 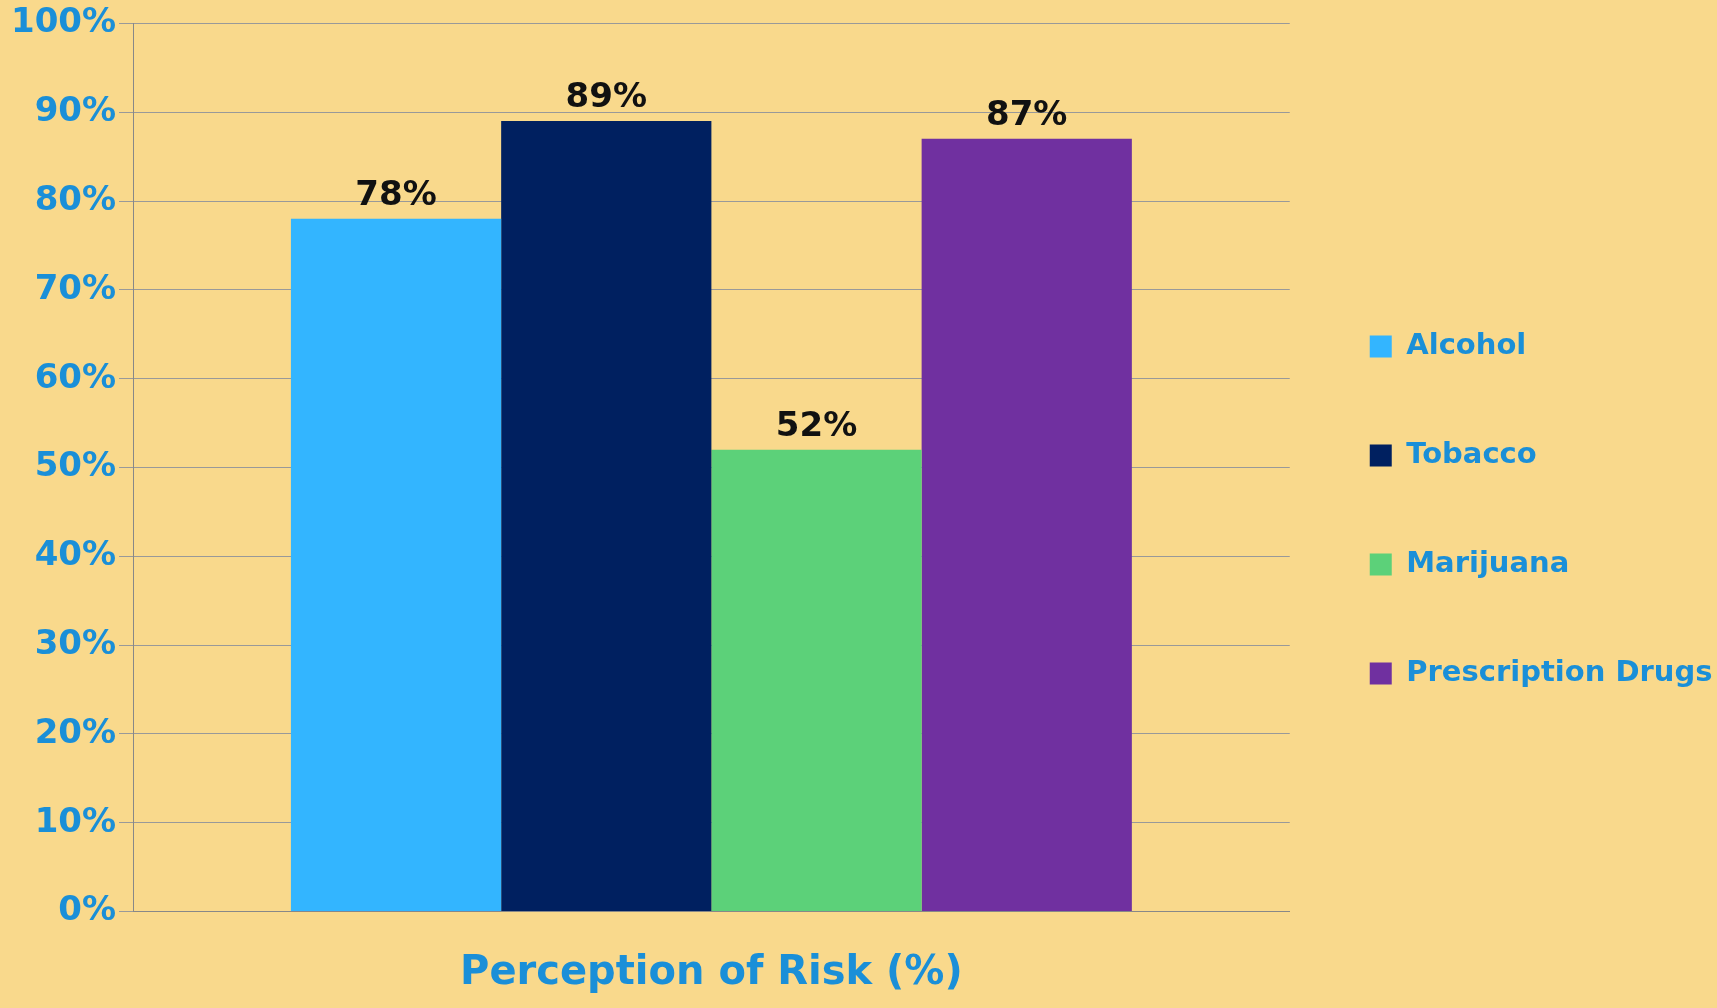 What do you see at coordinates (396, 192) in the screenshot?
I see `data-label: 78%` at bounding box center [396, 192].